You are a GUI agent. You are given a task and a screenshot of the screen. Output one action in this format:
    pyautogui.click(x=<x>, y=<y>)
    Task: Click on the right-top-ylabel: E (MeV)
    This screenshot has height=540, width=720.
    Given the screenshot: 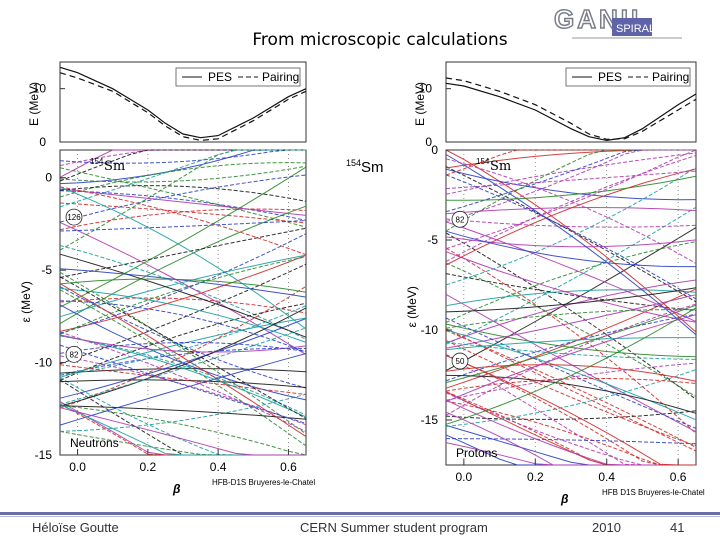 What is the action you would take?
    pyautogui.click(x=420, y=104)
    